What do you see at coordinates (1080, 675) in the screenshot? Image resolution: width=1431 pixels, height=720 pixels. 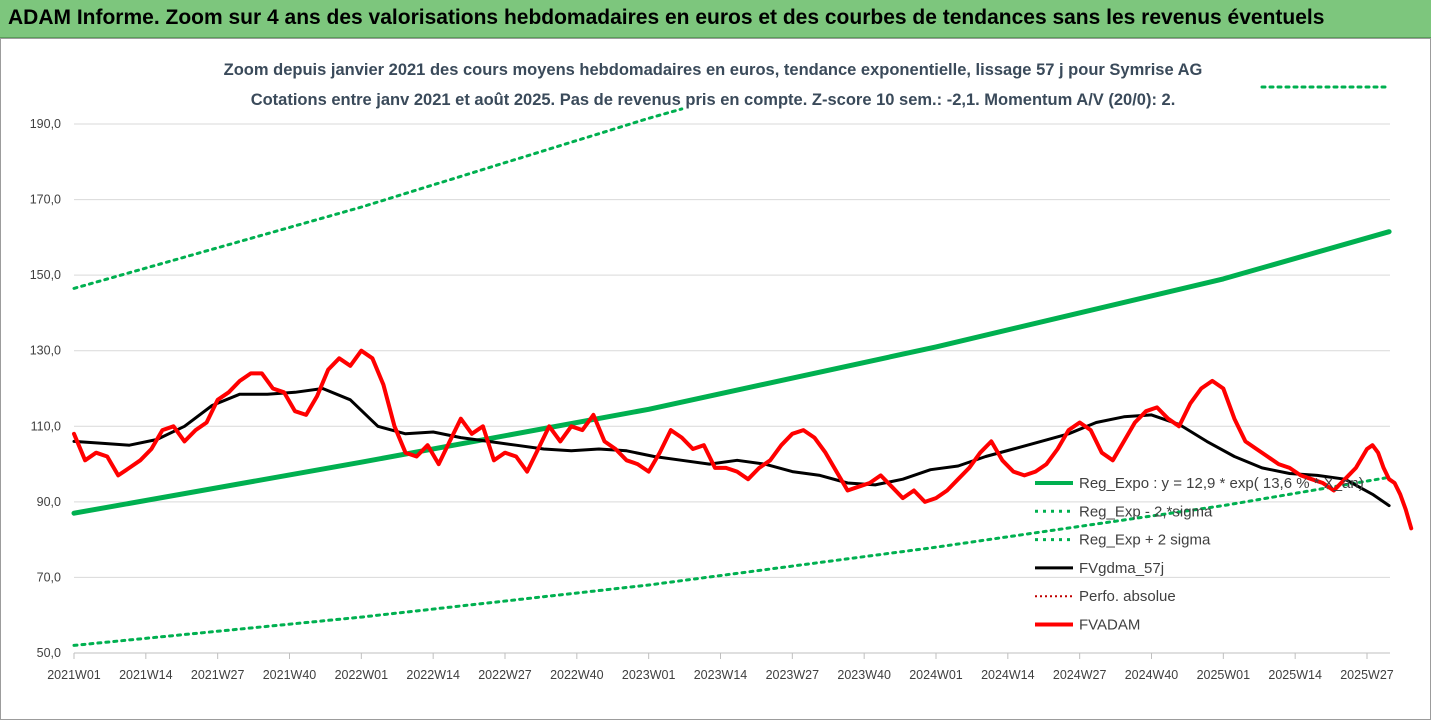 I see `x-tick-label: 2024W27` at bounding box center [1080, 675].